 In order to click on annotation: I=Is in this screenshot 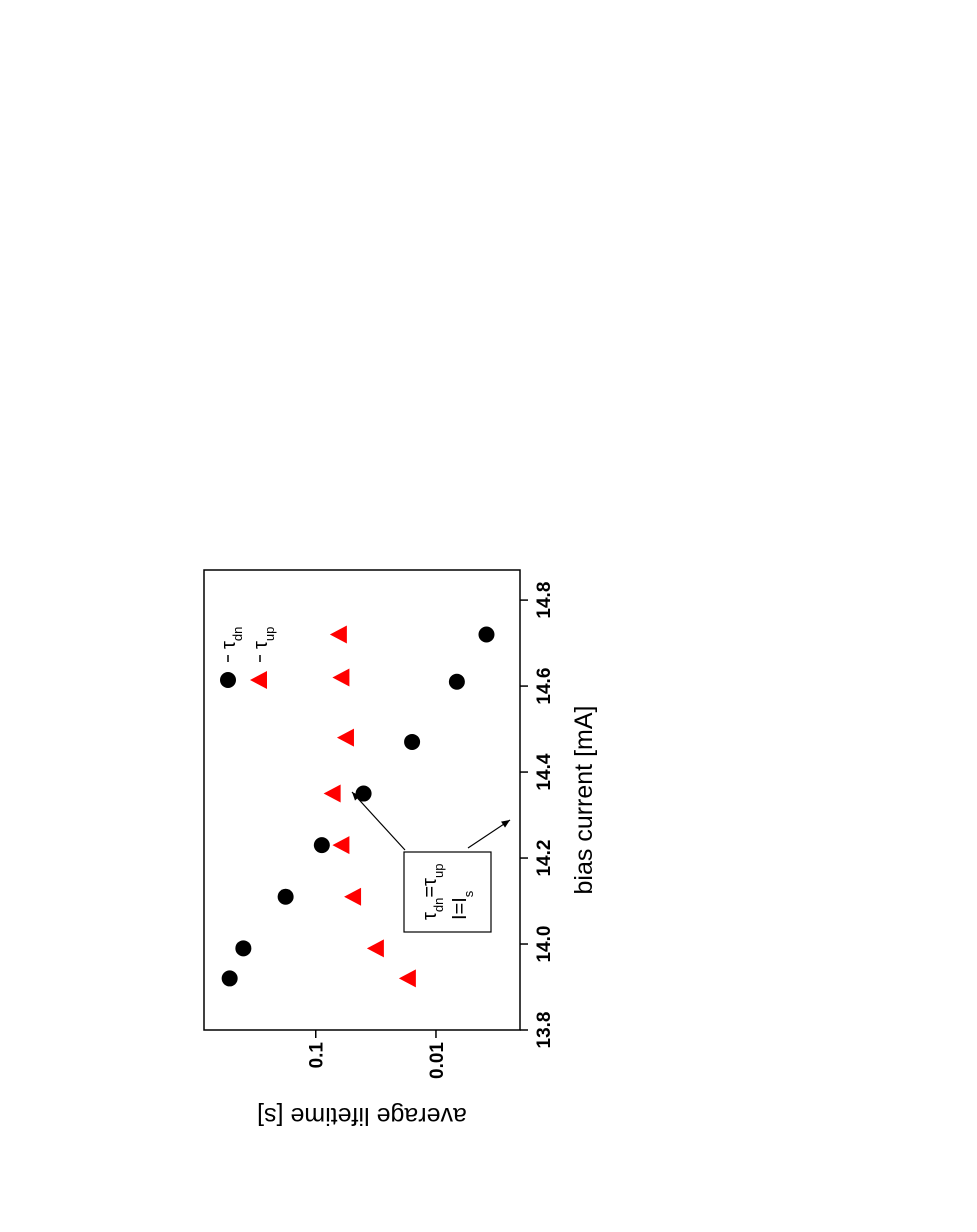, I will do `click(462, 905)`.